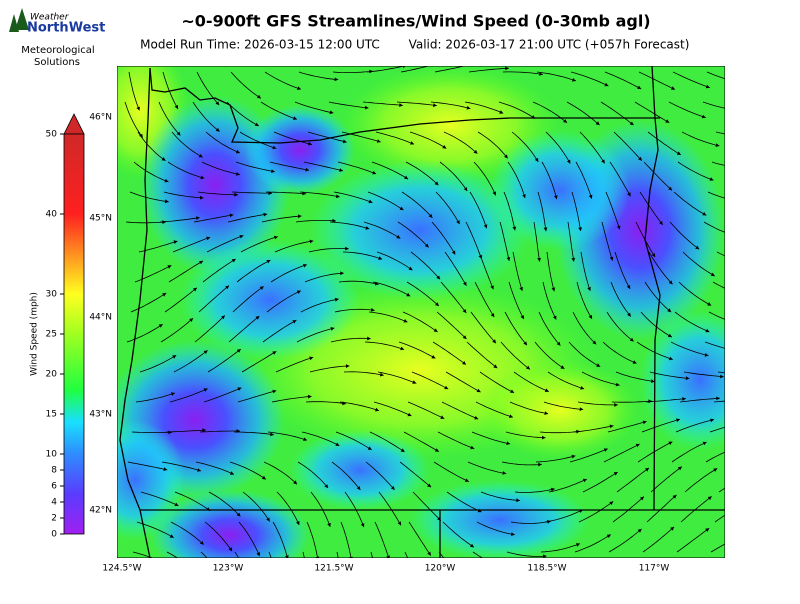 The height and width of the screenshot is (604, 800). Describe the element at coordinates (14, 23) in the screenshot. I see `logo-tree` at that location.